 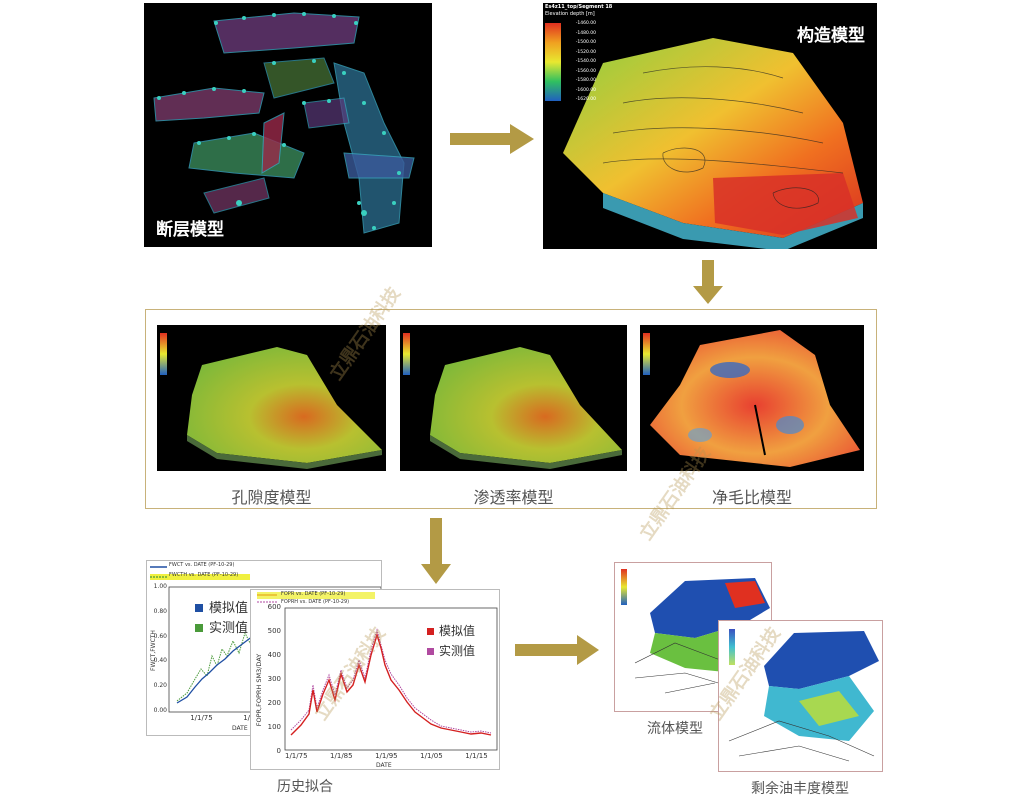 What do you see at coordinates (160, 611) in the screenshot?
I see `water-cut-y-tick: 0.80` at bounding box center [160, 611].